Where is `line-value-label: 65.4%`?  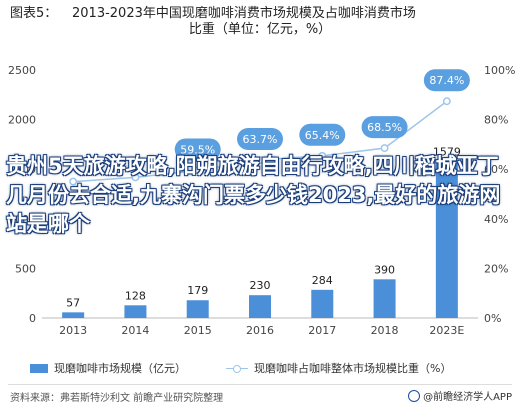
line-value-label: 65.4% is located at coordinates (322, 135).